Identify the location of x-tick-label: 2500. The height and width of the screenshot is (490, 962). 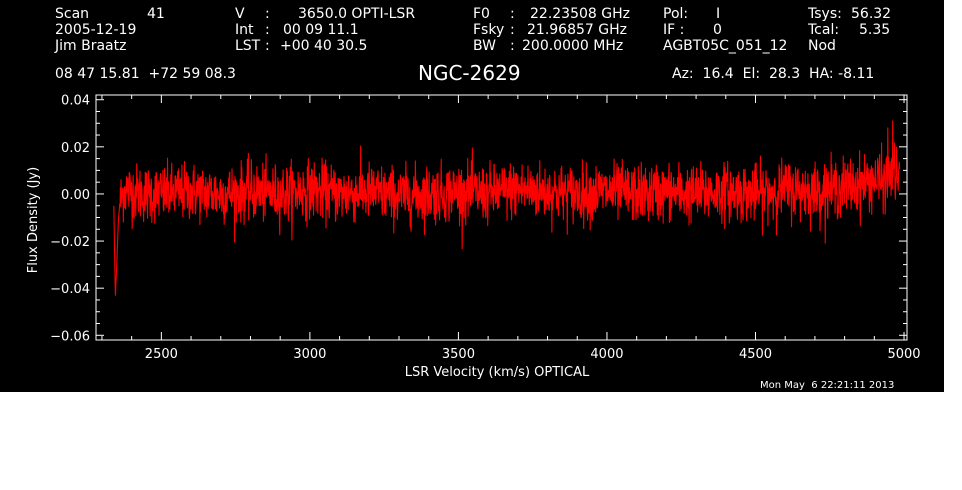
(161, 354).